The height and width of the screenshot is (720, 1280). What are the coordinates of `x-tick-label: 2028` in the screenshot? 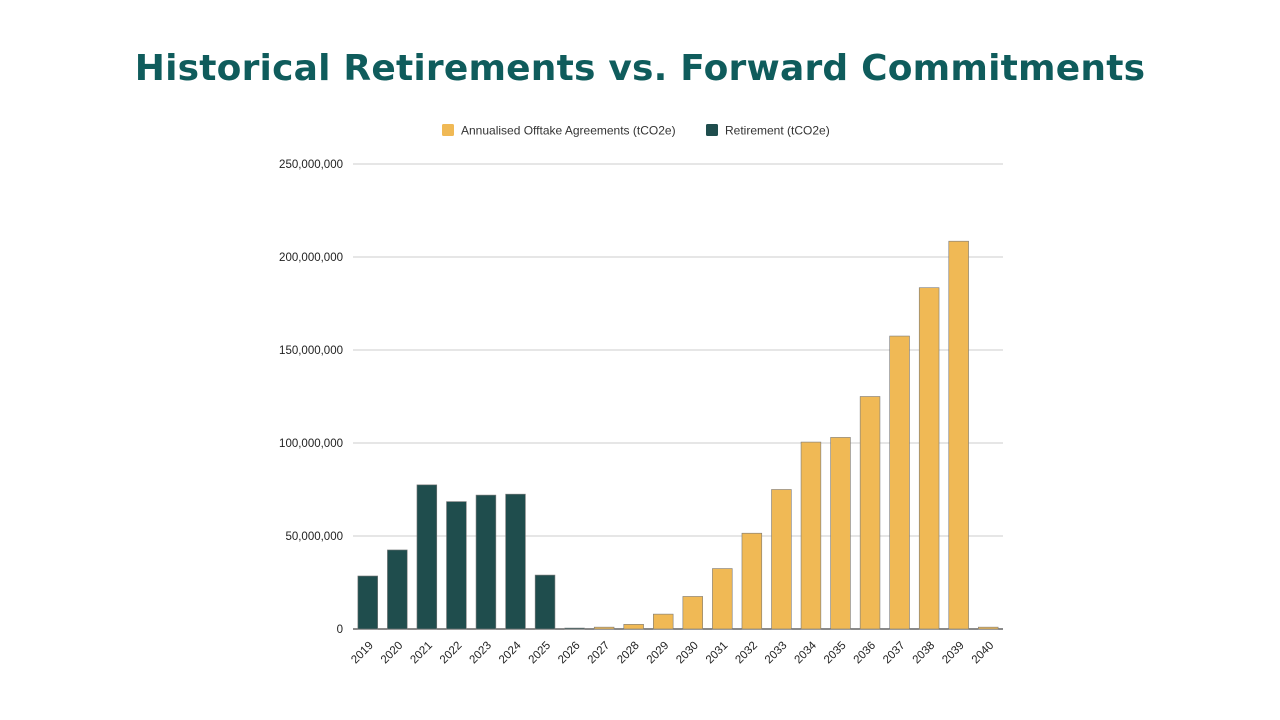 It's located at (628, 653).